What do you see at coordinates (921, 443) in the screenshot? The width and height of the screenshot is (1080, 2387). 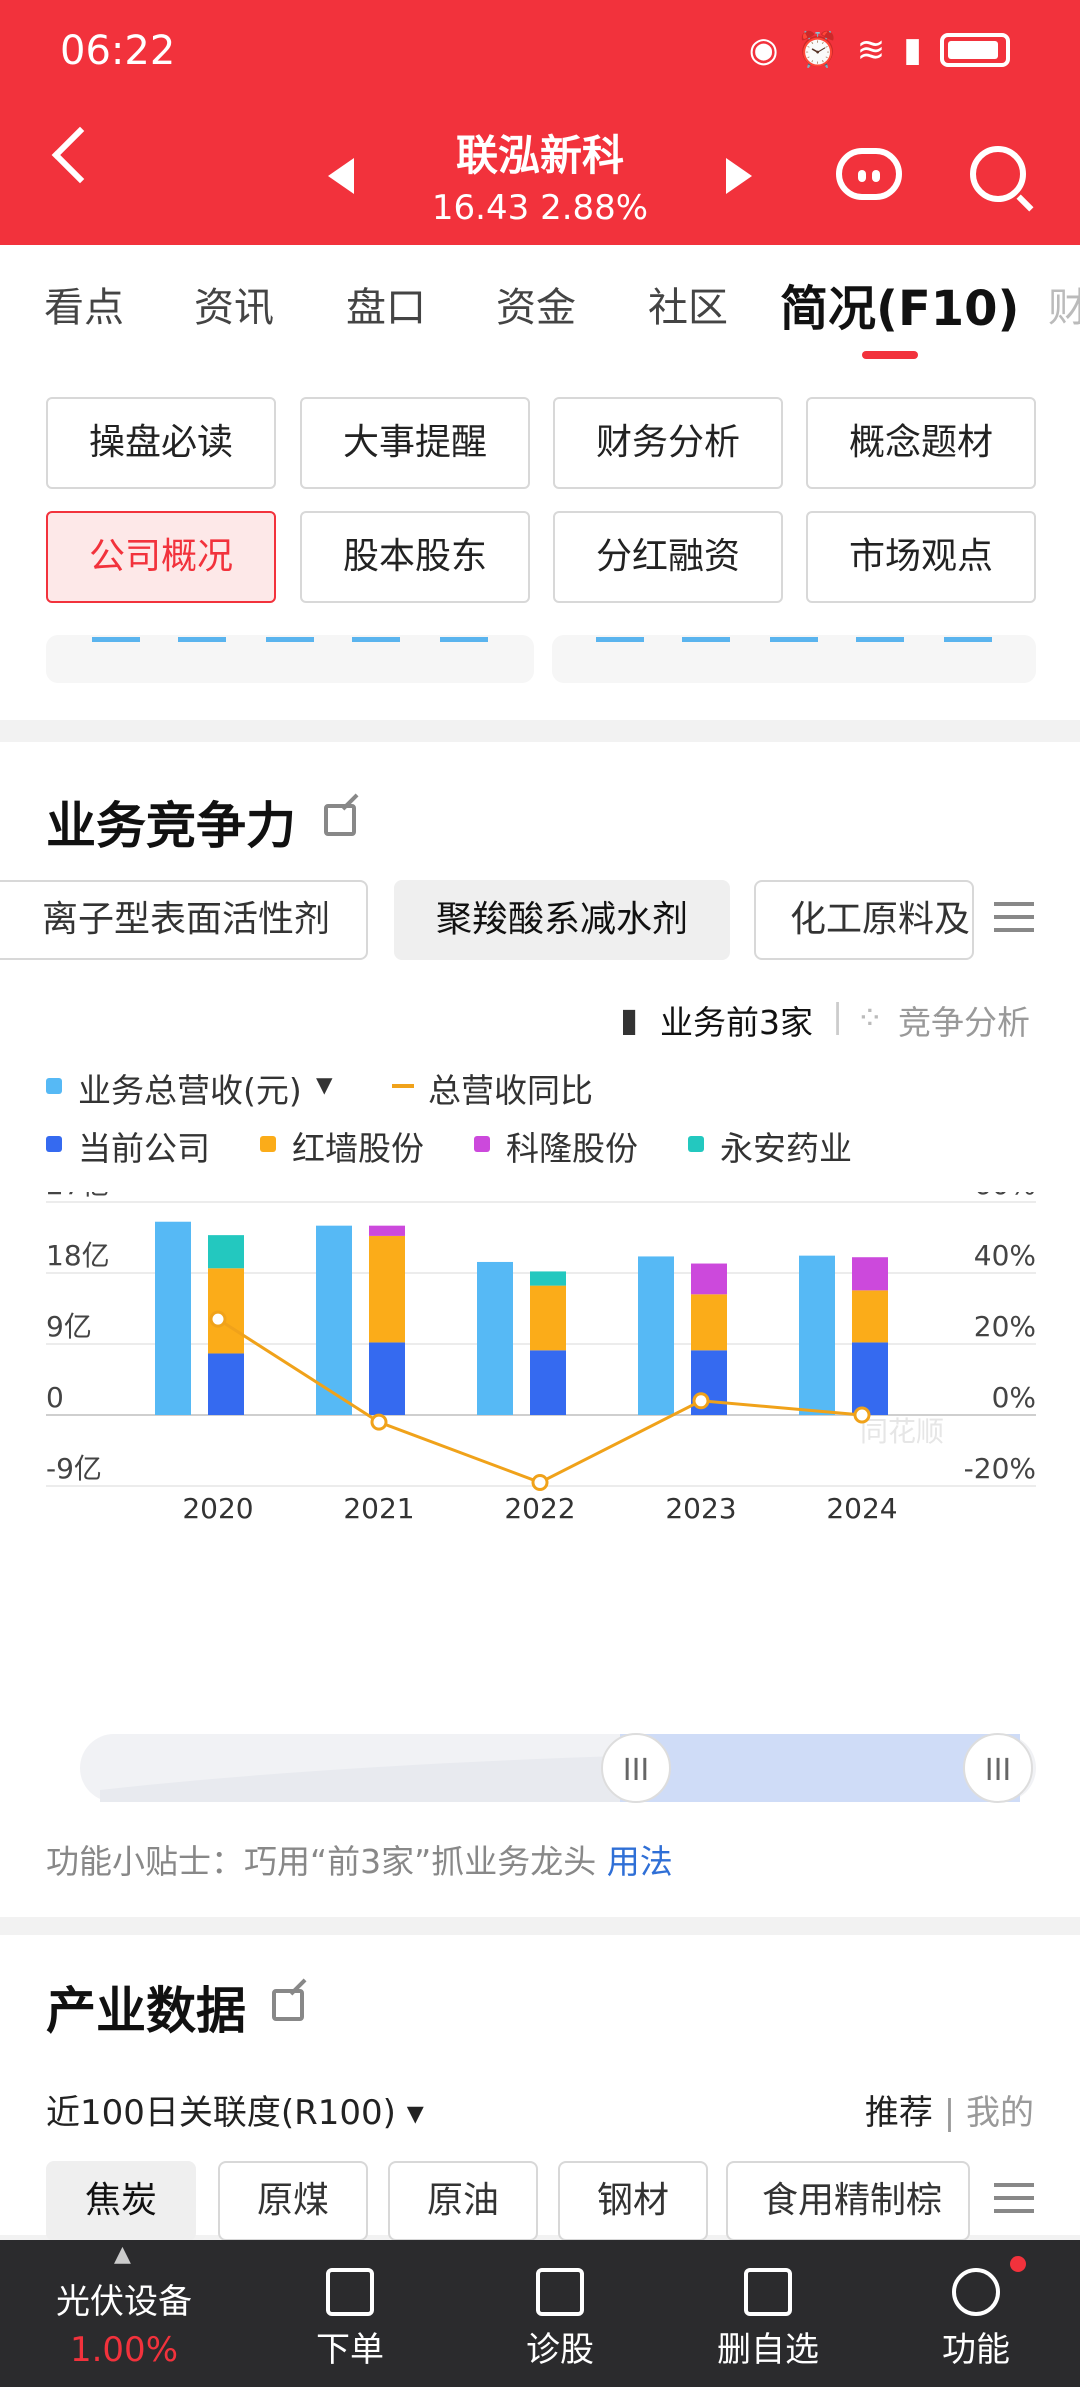 I see `btn-gainian: 概念题材` at bounding box center [921, 443].